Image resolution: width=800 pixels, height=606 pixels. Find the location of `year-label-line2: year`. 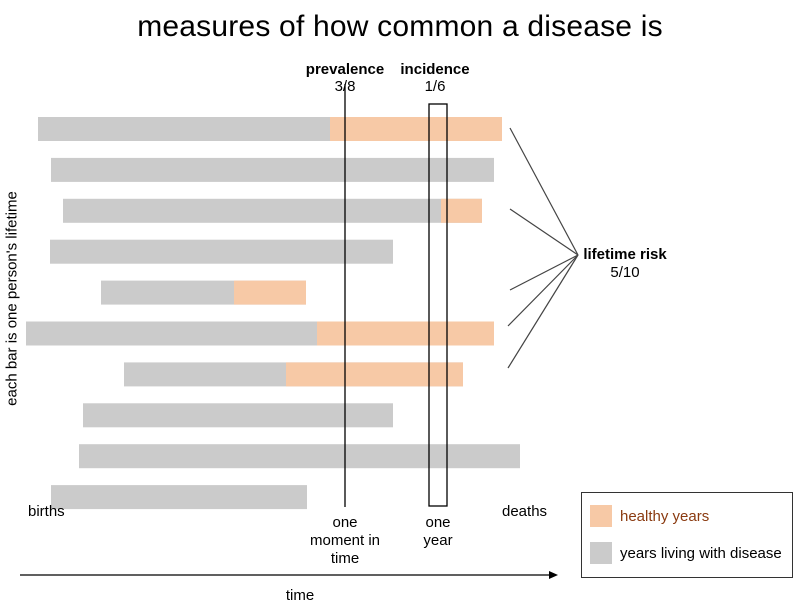

year-label-line2: year is located at coordinates (438, 540).